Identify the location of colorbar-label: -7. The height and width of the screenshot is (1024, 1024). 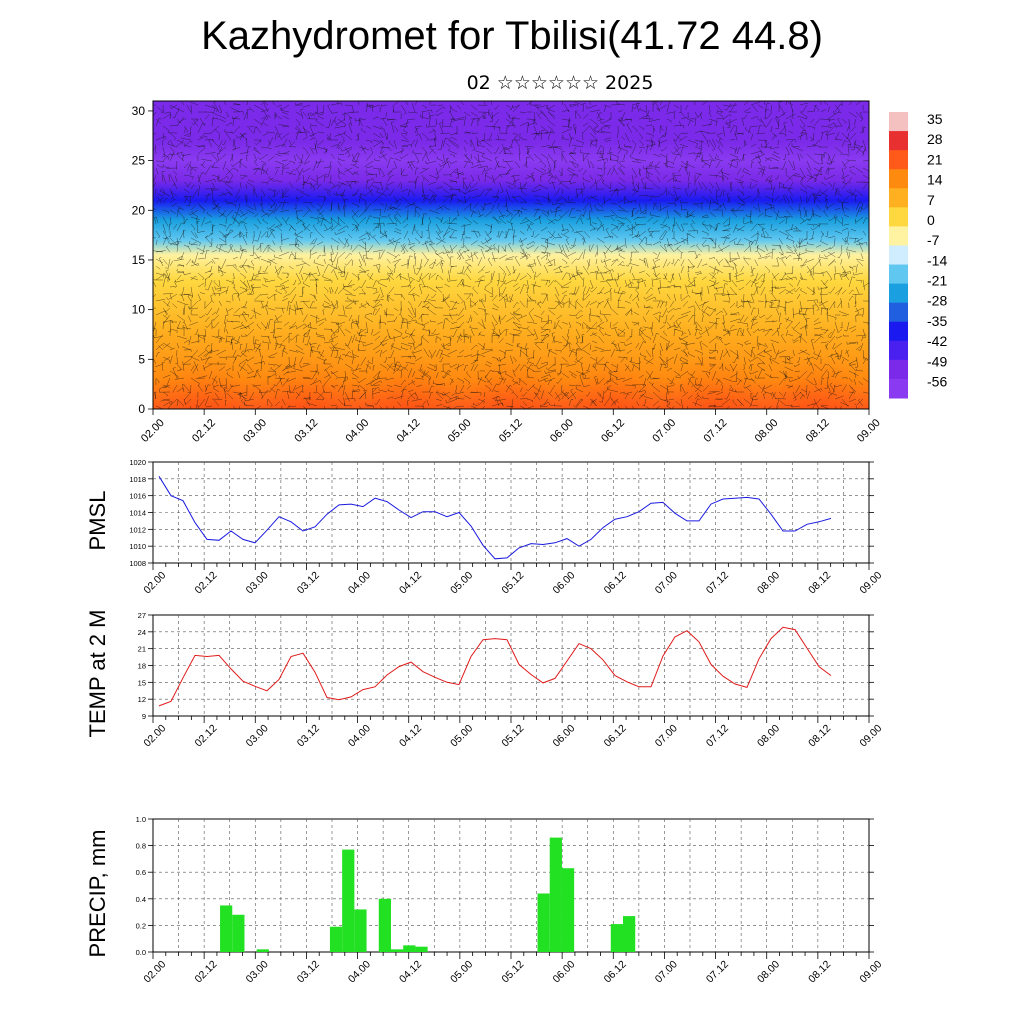
(933, 240).